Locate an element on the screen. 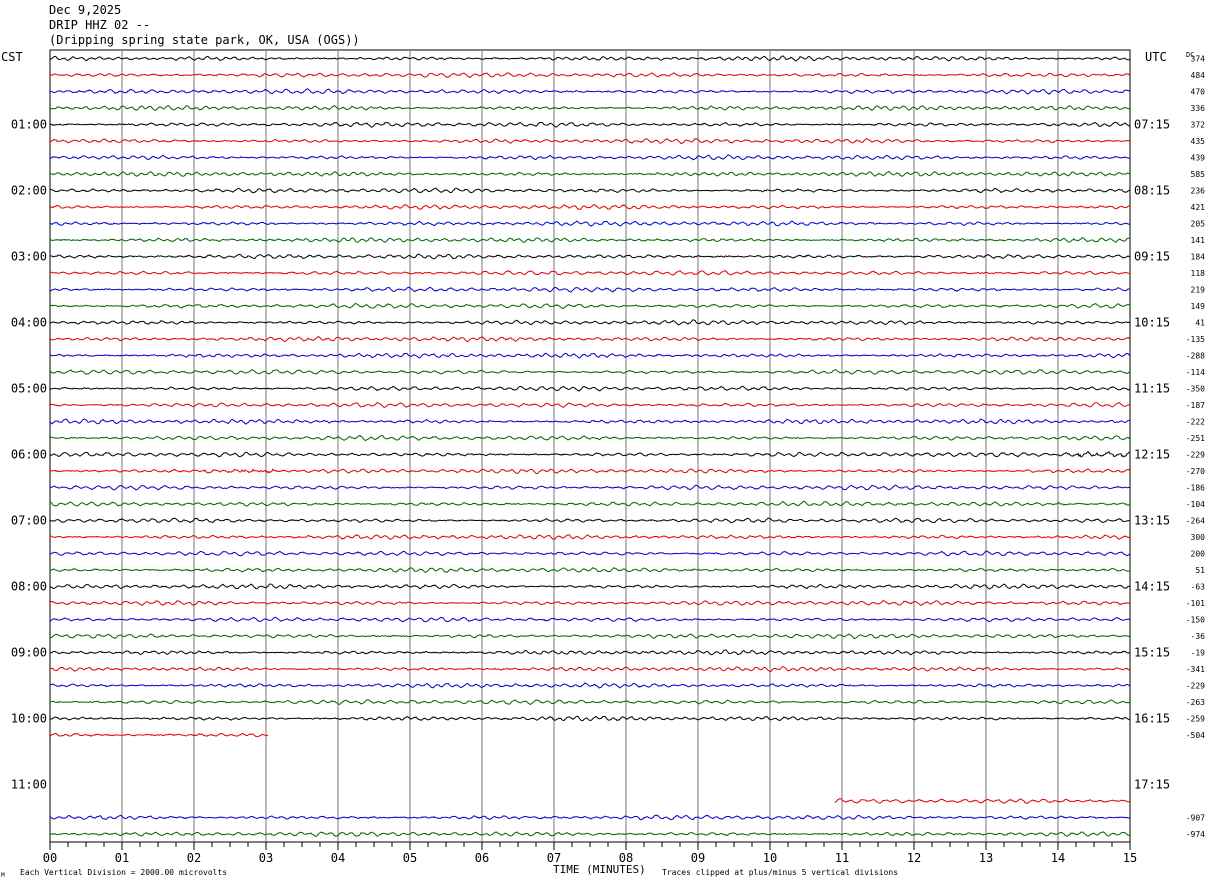 Image resolution: width=1210 pixels, height=886 pixels. x-tick-label: 01 is located at coordinates (122, 858).